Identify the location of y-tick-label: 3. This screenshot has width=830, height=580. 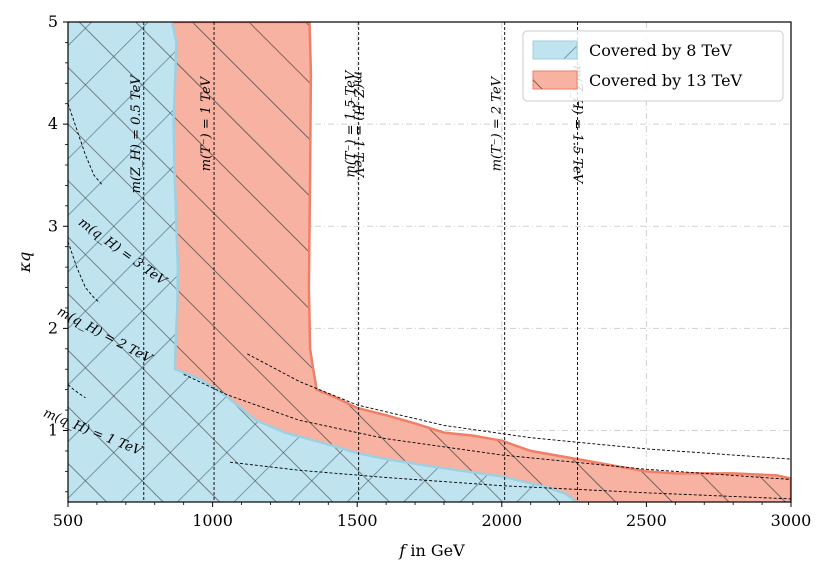
(53, 225).